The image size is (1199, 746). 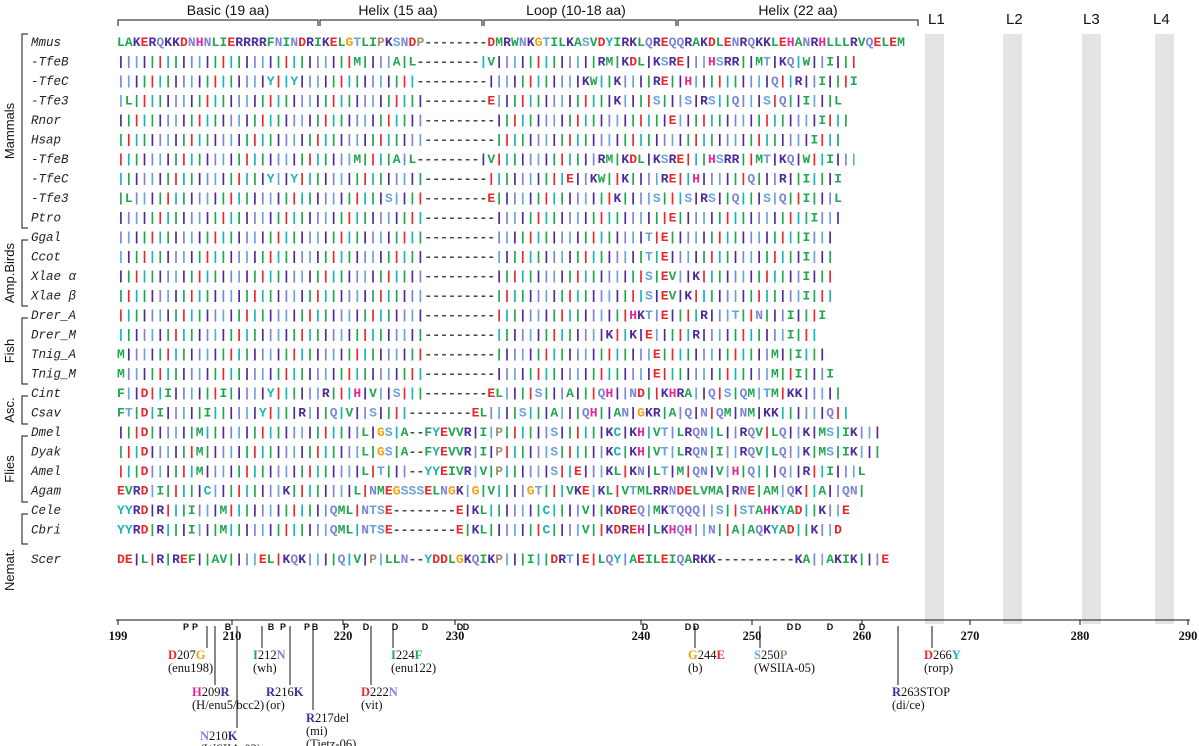 What do you see at coordinates (373, 559) in the screenshot?
I see `residue: P` at bounding box center [373, 559].